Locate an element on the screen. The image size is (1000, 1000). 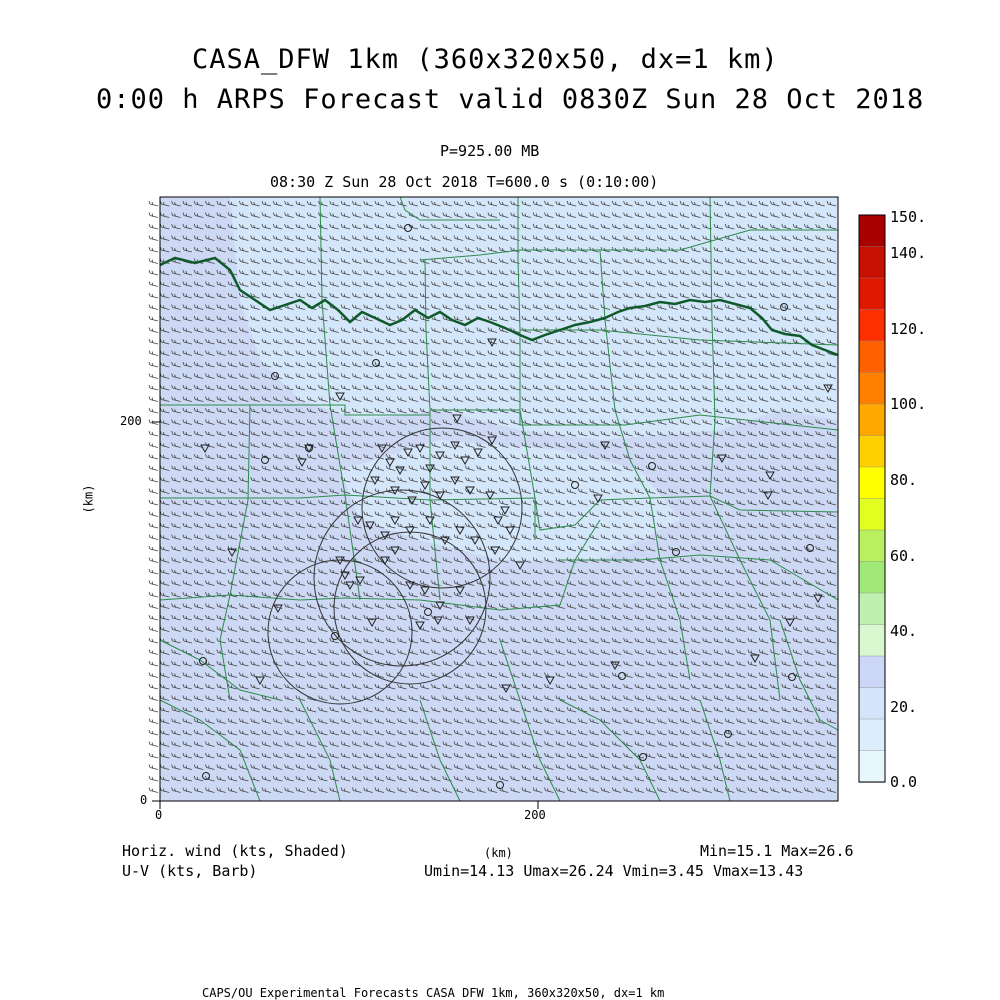
colorbar-label: 60. is located at coordinates (904, 556).